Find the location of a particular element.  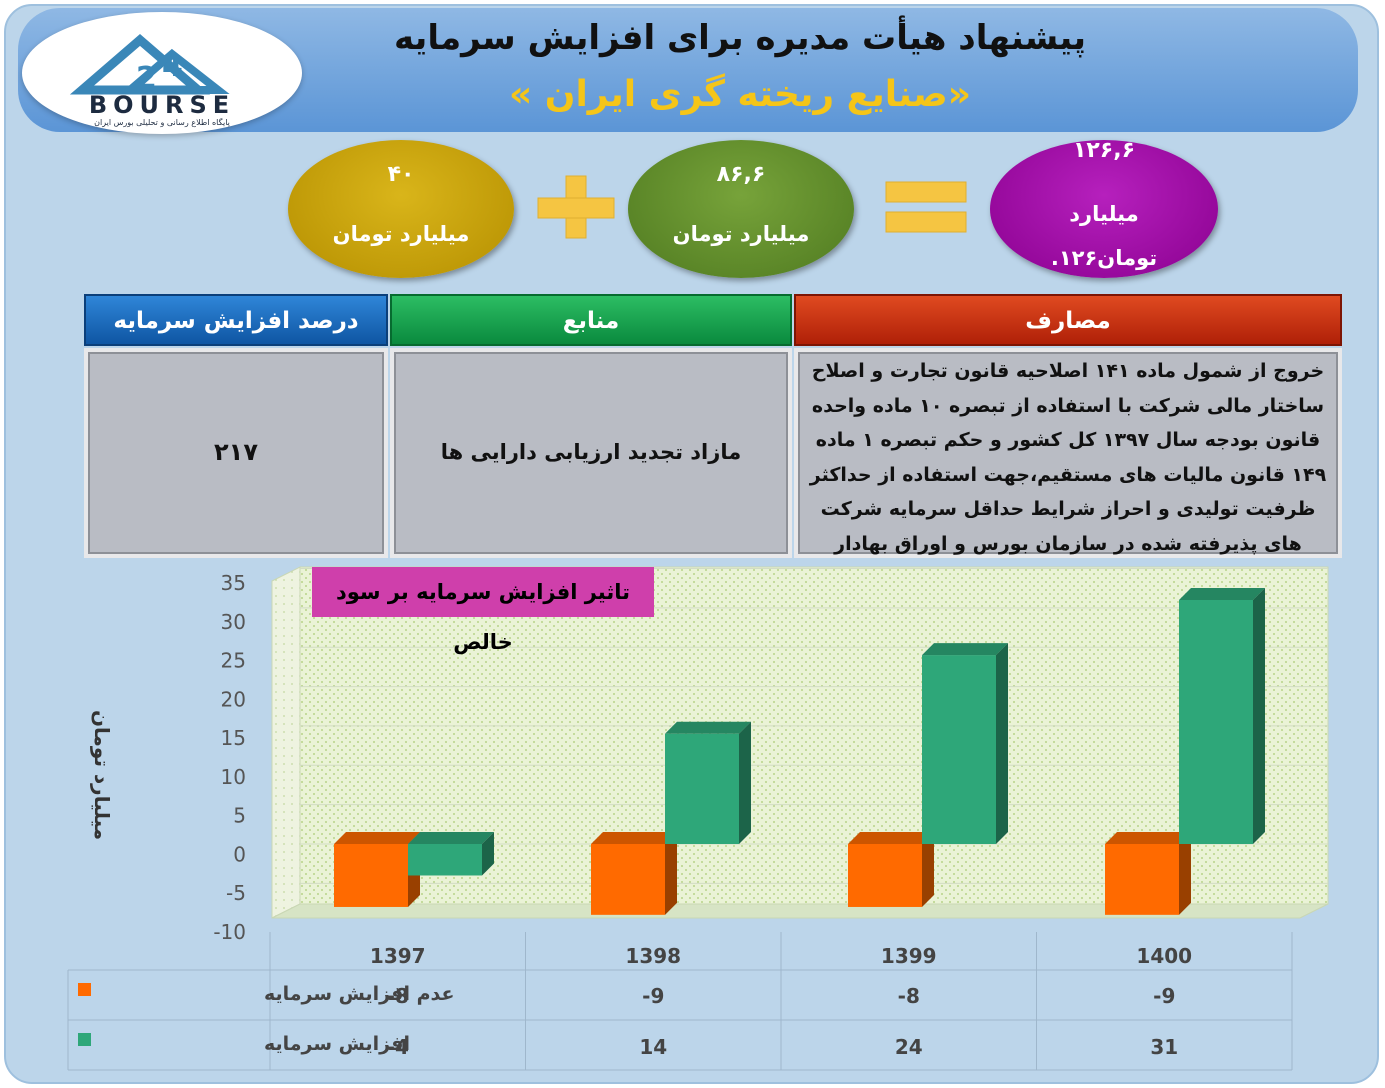

y-tick-label: -10 is located at coordinates (229, 932).